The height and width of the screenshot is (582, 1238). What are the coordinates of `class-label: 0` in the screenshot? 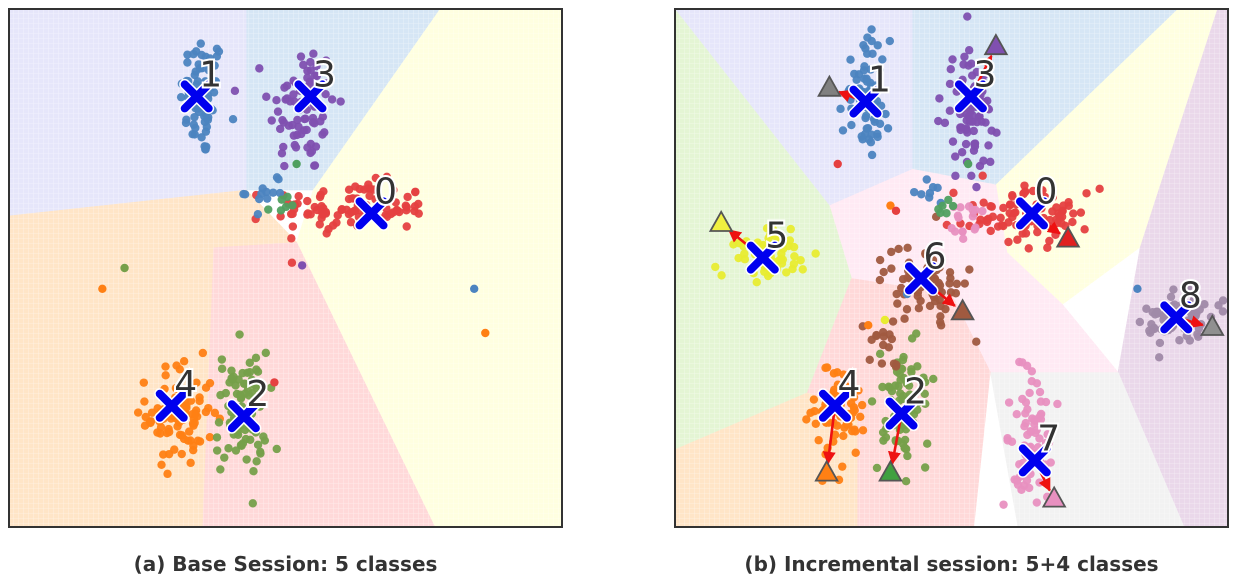 It's located at (1046, 191).